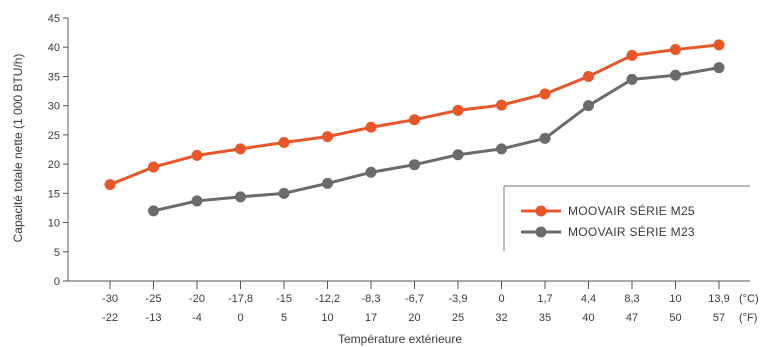 This screenshot has height=347, width=763. What do you see at coordinates (458, 299) in the screenshot?
I see `x-tick-label-celsius: -3,9` at bounding box center [458, 299].